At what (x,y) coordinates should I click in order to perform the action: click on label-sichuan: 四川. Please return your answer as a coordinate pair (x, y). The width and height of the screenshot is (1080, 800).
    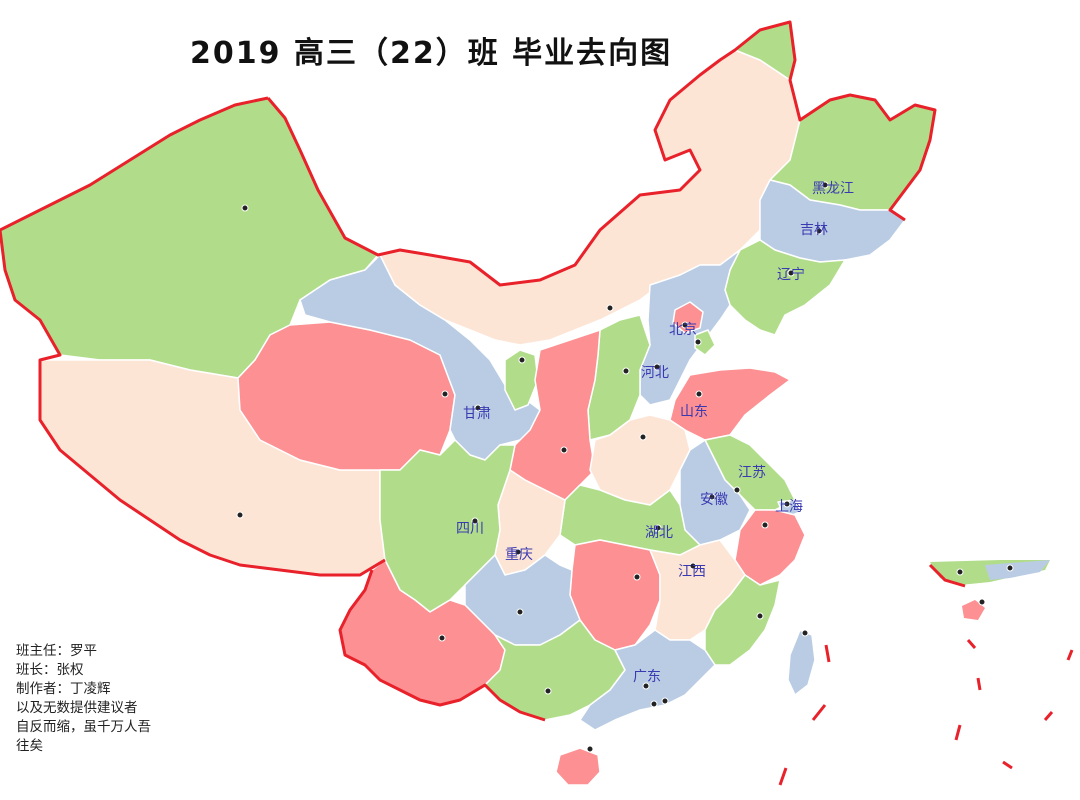
    Looking at the image, I should click on (470, 529).